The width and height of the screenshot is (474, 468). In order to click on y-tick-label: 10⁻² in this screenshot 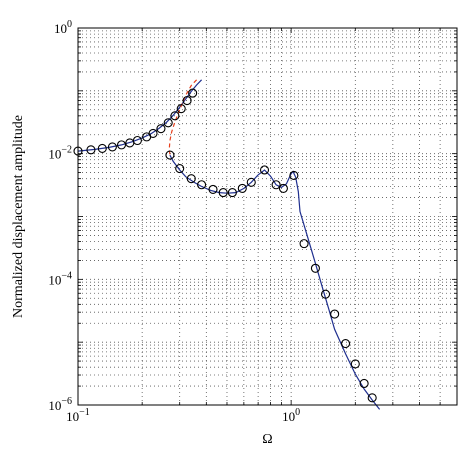, I will do `click(60, 153)`.